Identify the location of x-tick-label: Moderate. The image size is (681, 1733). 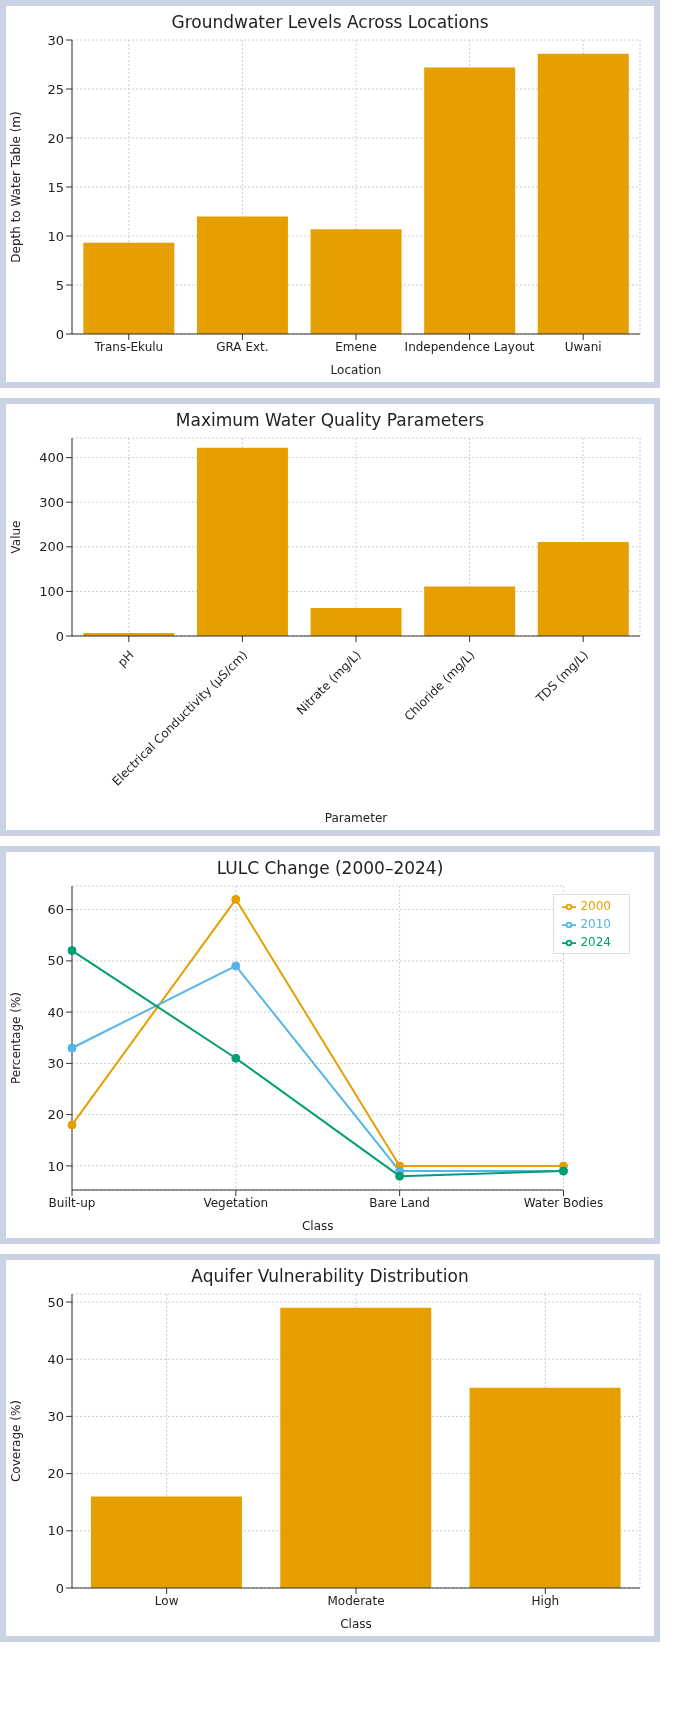
(356, 1600).